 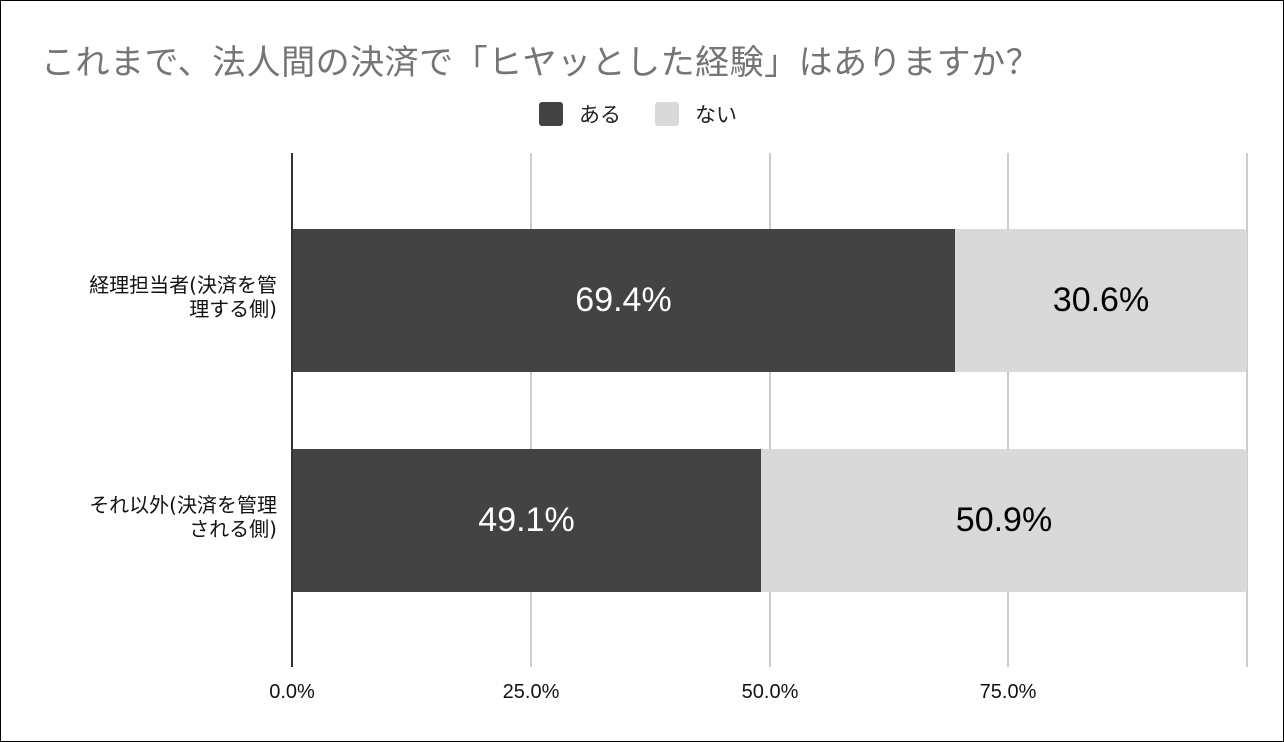 I want to click on bar-segment-no: 50.9%, so click(x=1004, y=520).